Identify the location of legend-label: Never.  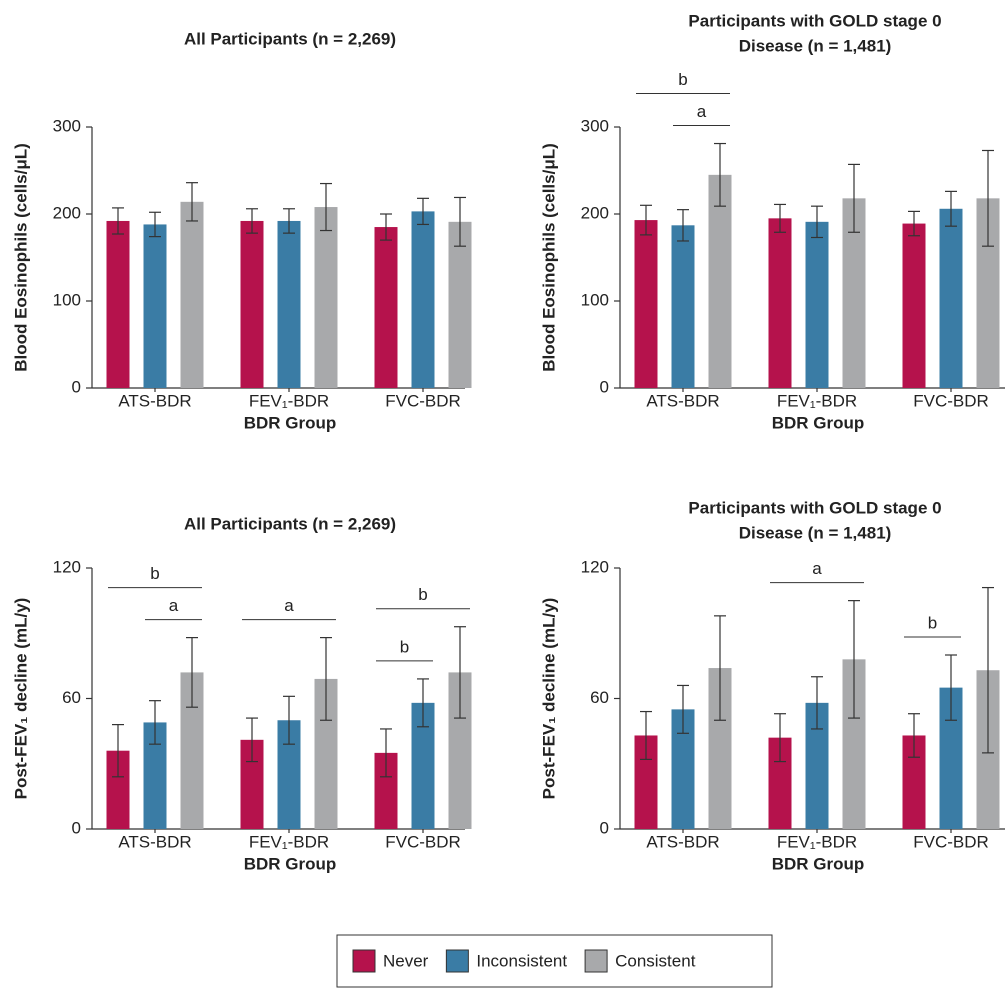
(406, 960).